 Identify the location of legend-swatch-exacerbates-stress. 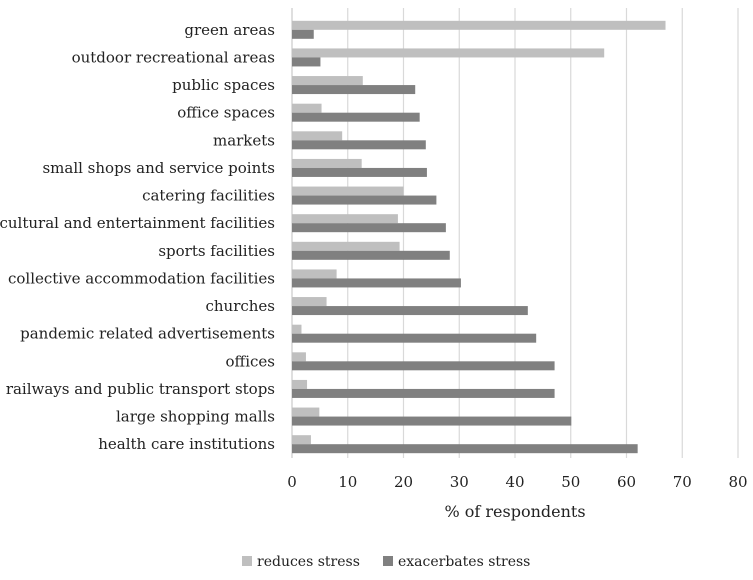
(388, 561).